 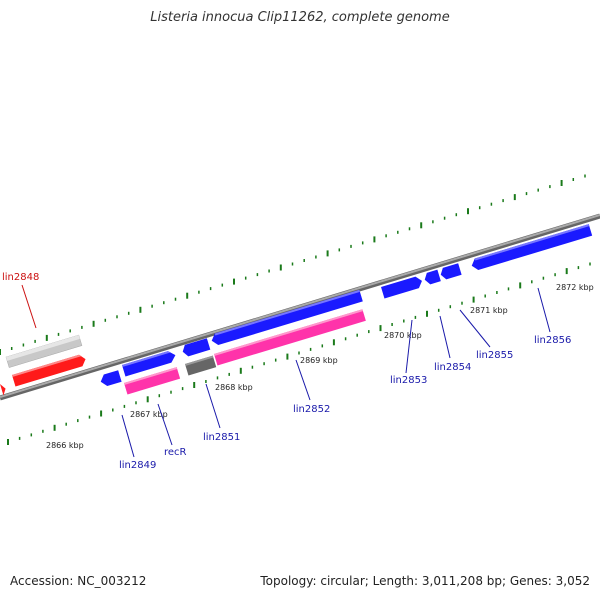 What do you see at coordinates (319, 360) in the screenshot?
I see `kbp-label-2869: 2869 kbp` at bounding box center [319, 360].